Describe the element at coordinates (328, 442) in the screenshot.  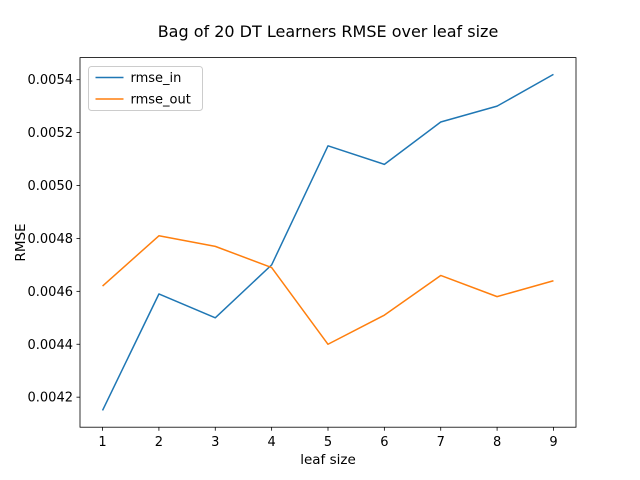
I see `x-tick-label: 5` at that location.